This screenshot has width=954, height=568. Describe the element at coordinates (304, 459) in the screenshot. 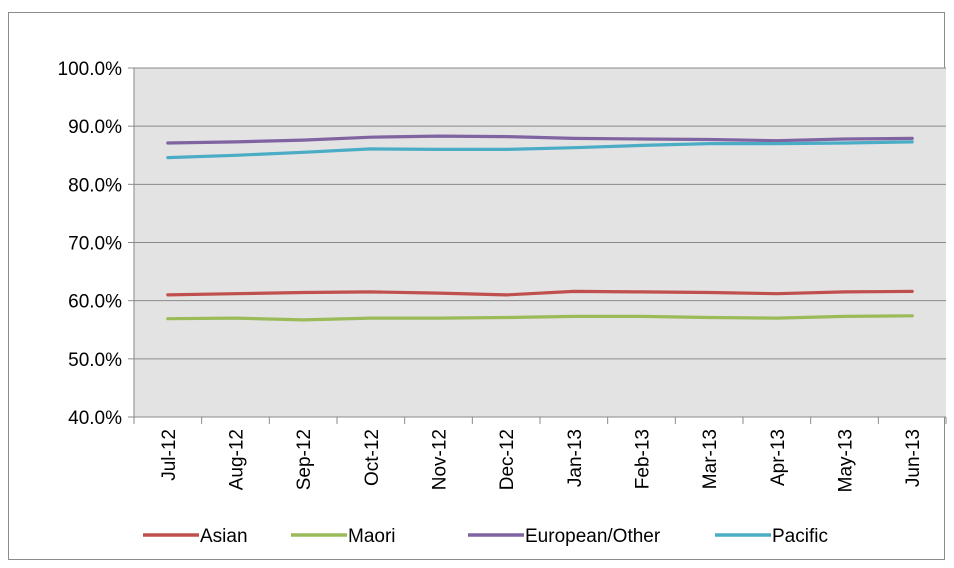

I see `x-tick-label: Sep-12` at that location.